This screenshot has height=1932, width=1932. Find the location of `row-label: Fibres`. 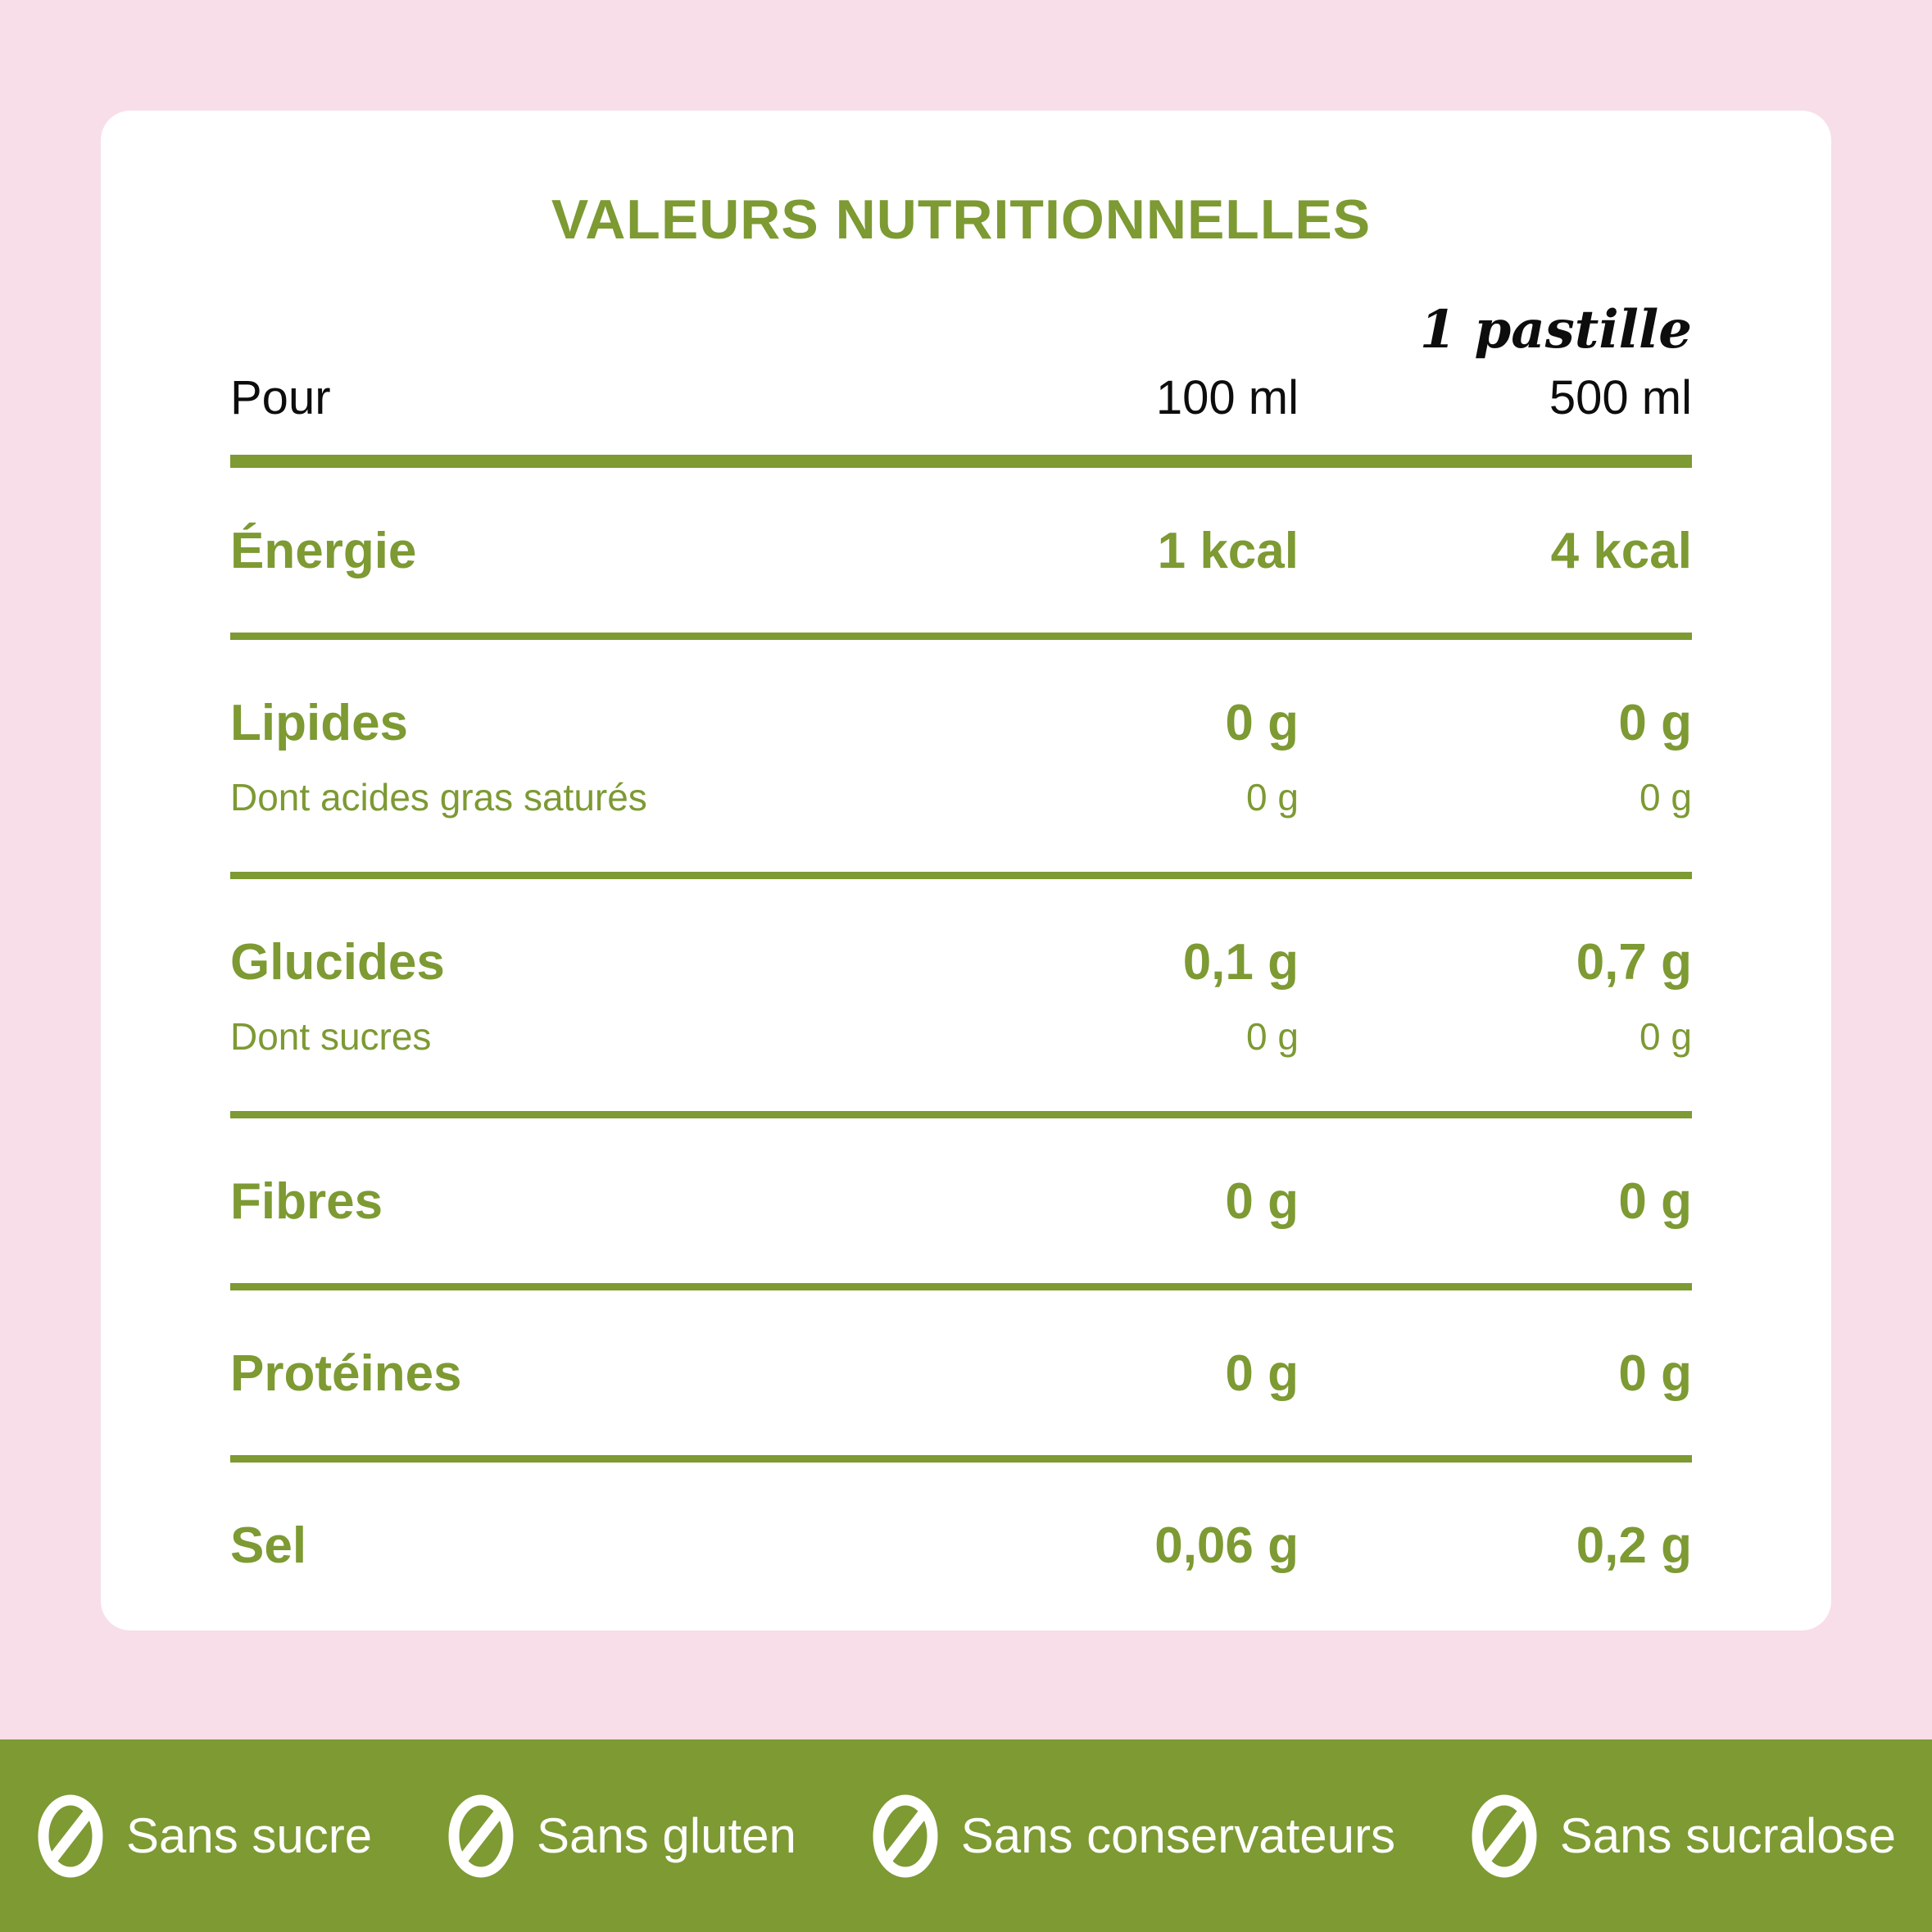

row-label: Fibres is located at coordinates (306, 1201).